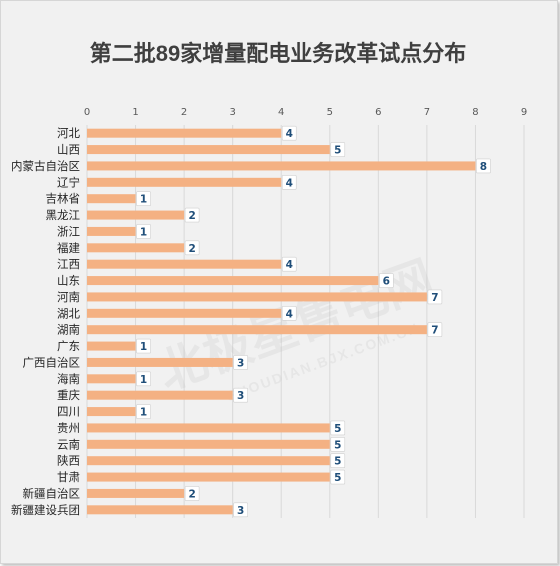  I want to click on data-label-3: 4, so click(289, 183).